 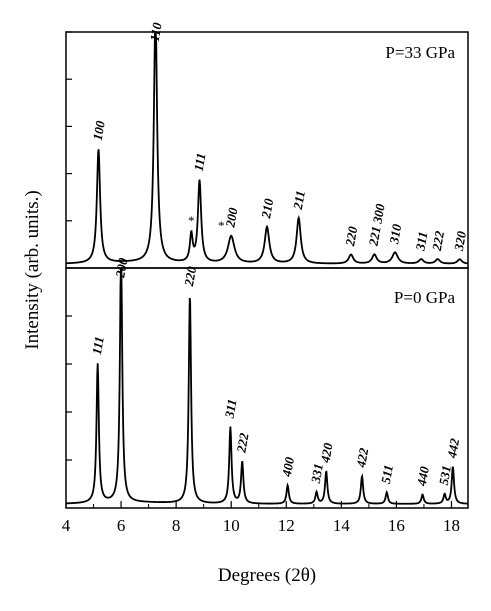 I want to click on x-tick-label: 18, so click(x=451, y=525).